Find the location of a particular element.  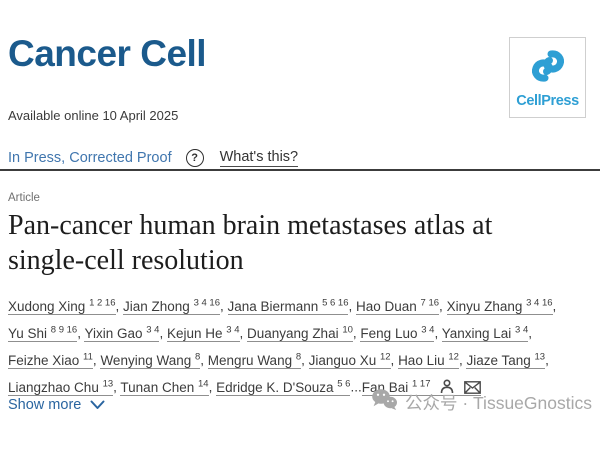

author-link: Yanxing Lai 3 4 is located at coordinates (485, 333).